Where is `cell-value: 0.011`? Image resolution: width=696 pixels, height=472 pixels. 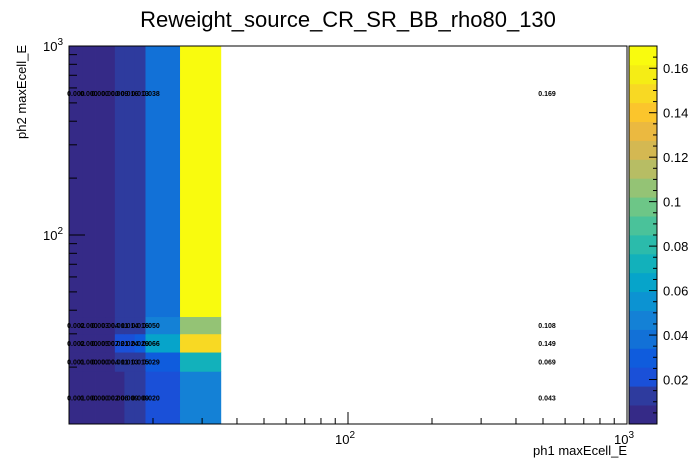 cell-value: 0.011 is located at coordinates (119, 326).